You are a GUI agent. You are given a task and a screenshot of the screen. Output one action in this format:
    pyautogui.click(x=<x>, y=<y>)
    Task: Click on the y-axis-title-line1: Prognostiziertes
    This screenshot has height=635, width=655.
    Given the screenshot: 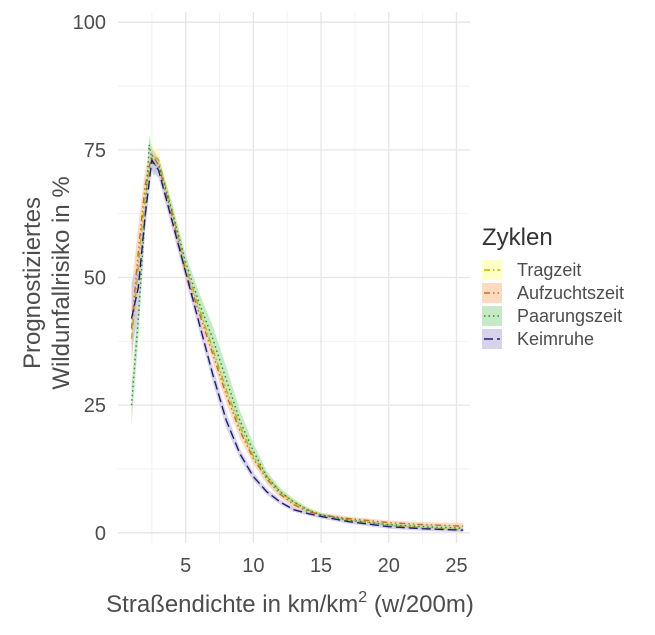 What is the action you would take?
    pyautogui.click(x=32, y=283)
    